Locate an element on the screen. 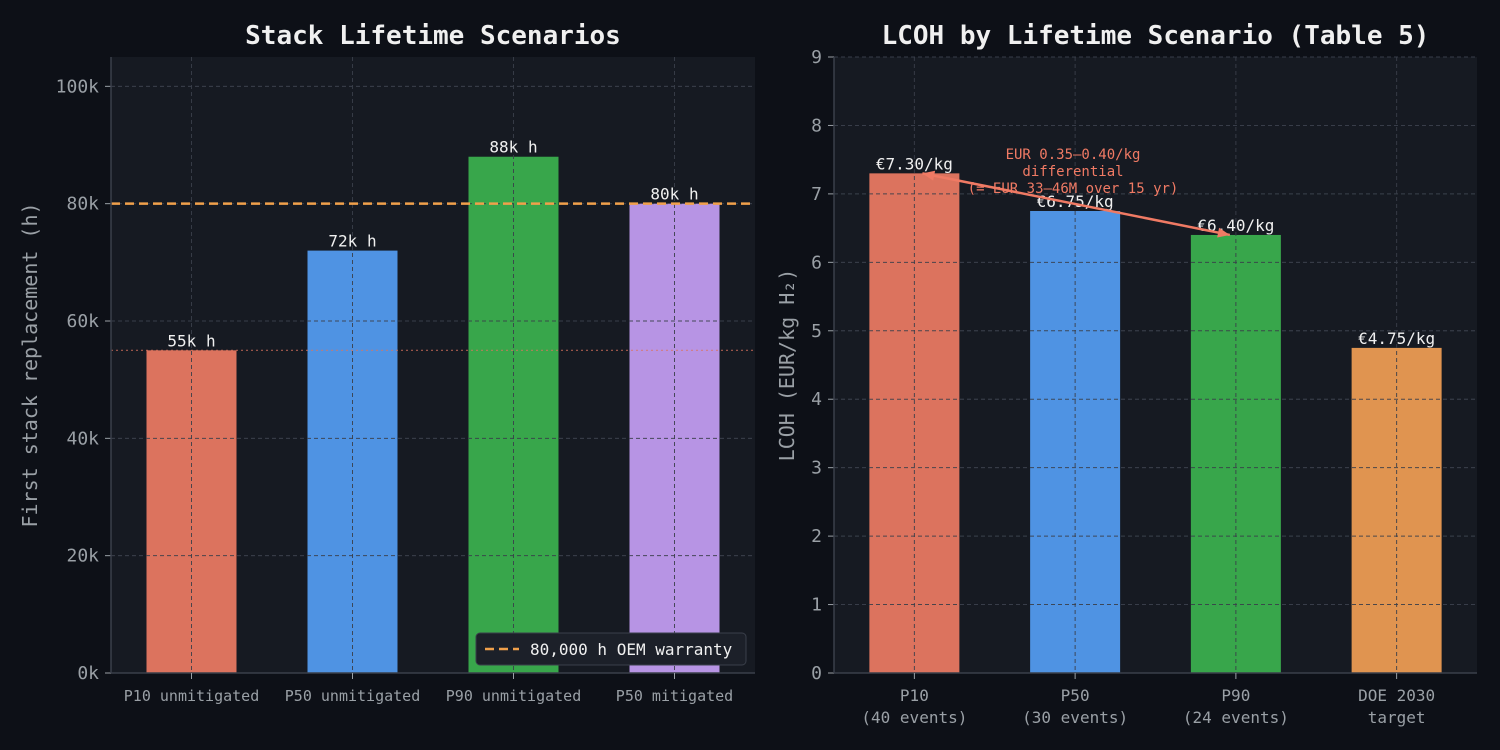 This screenshot has width=1500, height=750. chart1-ytick-label: 0k is located at coordinates (88, 673).